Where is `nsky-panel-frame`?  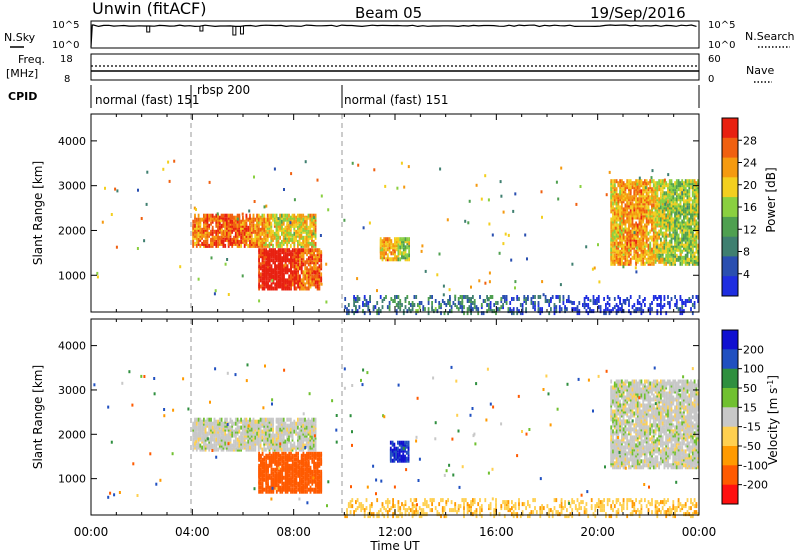 nsky-panel-frame is located at coordinates (395, 34).